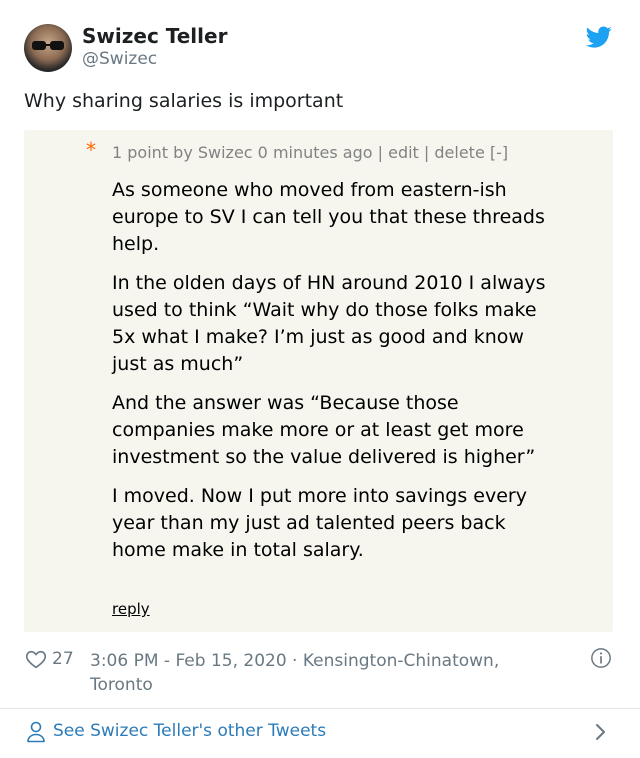 This screenshot has width=640, height=758. Describe the element at coordinates (36, 659) in the screenshot. I see `heart-icon` at that location.